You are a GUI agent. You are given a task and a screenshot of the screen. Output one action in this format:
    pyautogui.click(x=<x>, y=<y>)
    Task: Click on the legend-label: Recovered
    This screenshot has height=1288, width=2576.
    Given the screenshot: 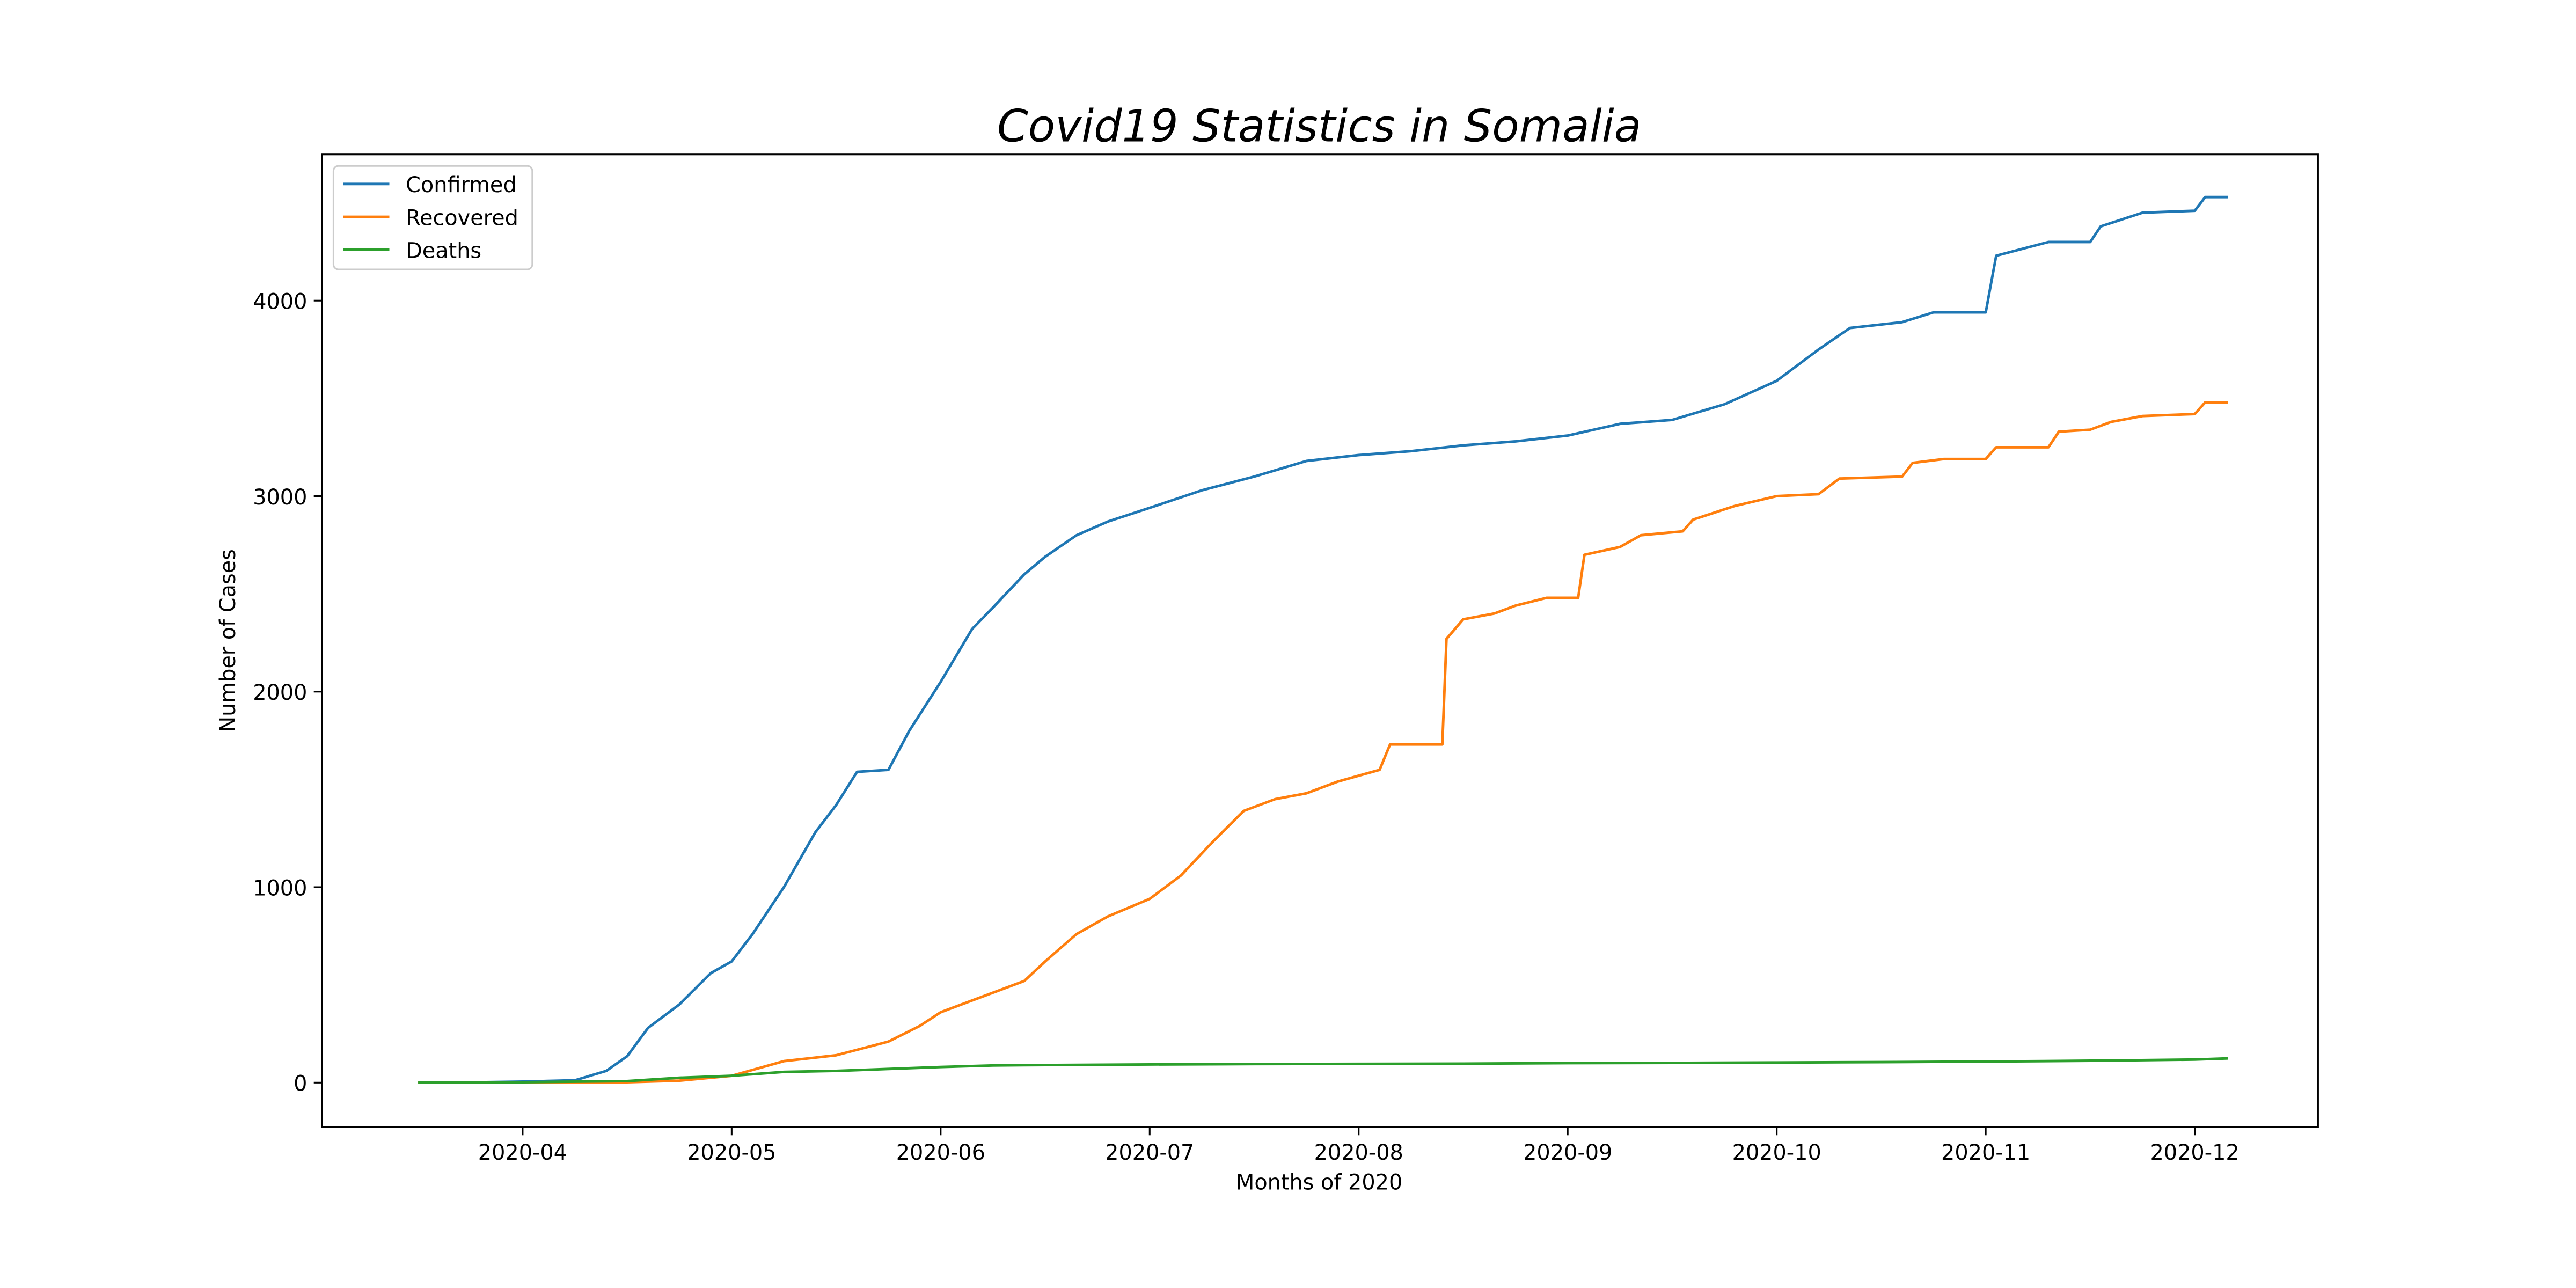 What is the action you would take?
    pyautogui.click(x=462, y=218)
    